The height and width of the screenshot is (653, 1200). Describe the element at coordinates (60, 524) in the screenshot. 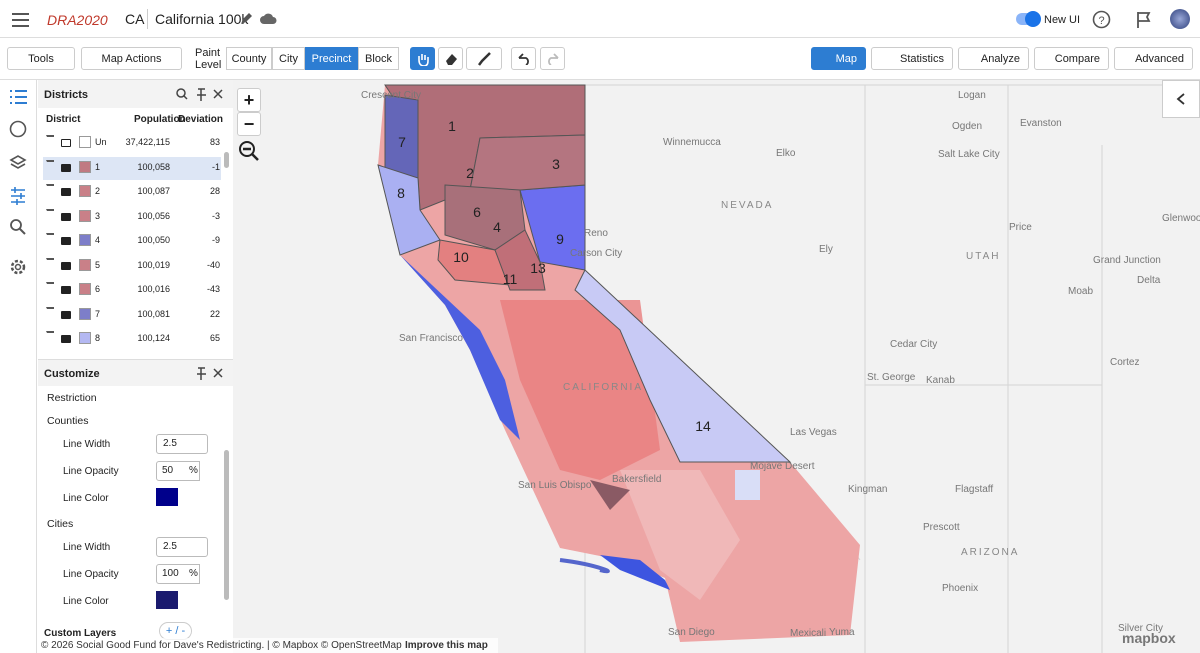

I see `cities-label: Cities` at that location.